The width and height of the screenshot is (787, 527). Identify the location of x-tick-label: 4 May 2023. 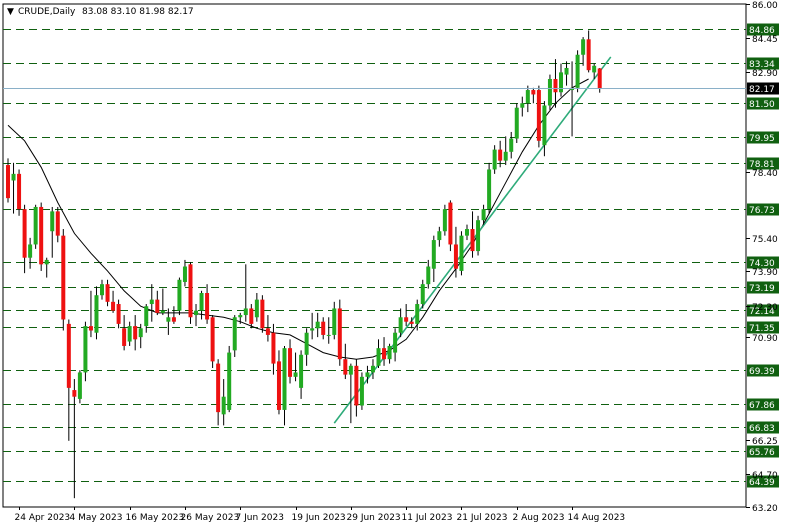
(96, 518).